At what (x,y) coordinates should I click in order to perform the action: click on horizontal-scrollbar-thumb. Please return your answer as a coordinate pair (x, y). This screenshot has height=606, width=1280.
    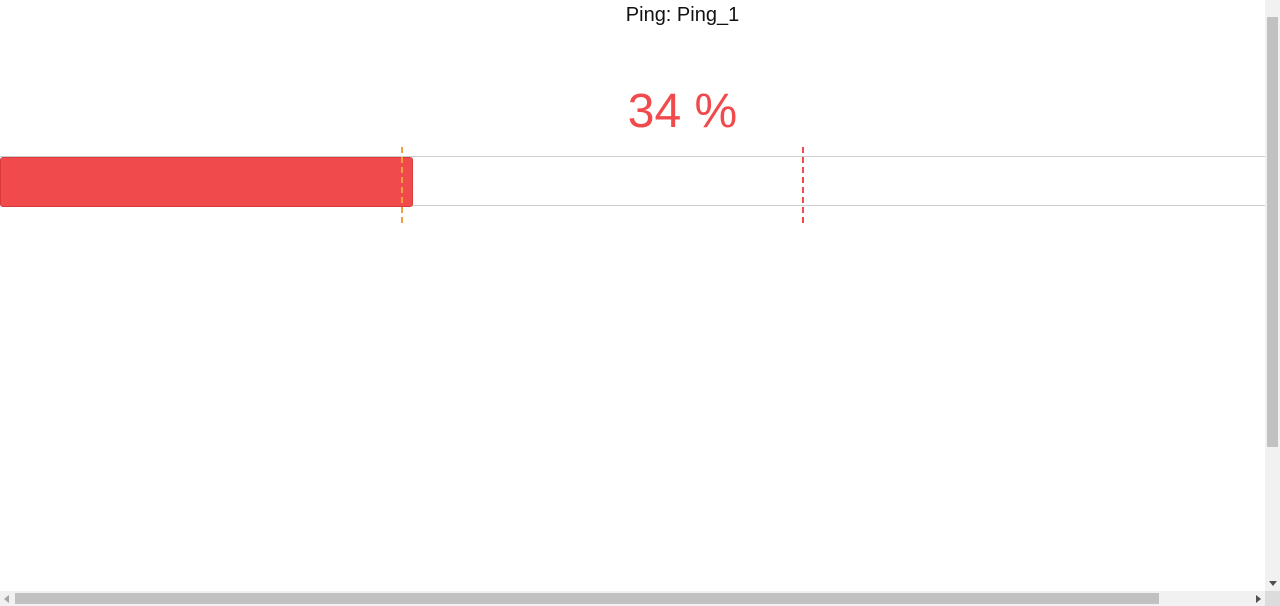
    Looking at the image, I should click on (587, 598).